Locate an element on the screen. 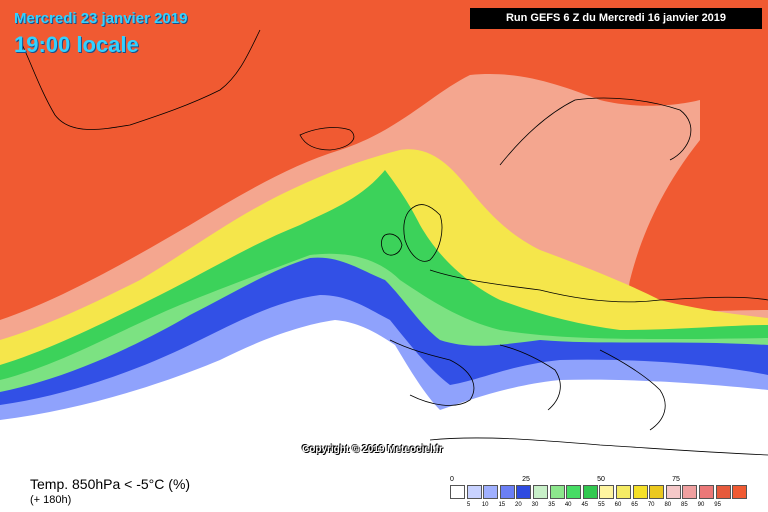 The height and width of the screenshot is (512, 768). scale-label-25: 25 is located at coordinates (526, 479).